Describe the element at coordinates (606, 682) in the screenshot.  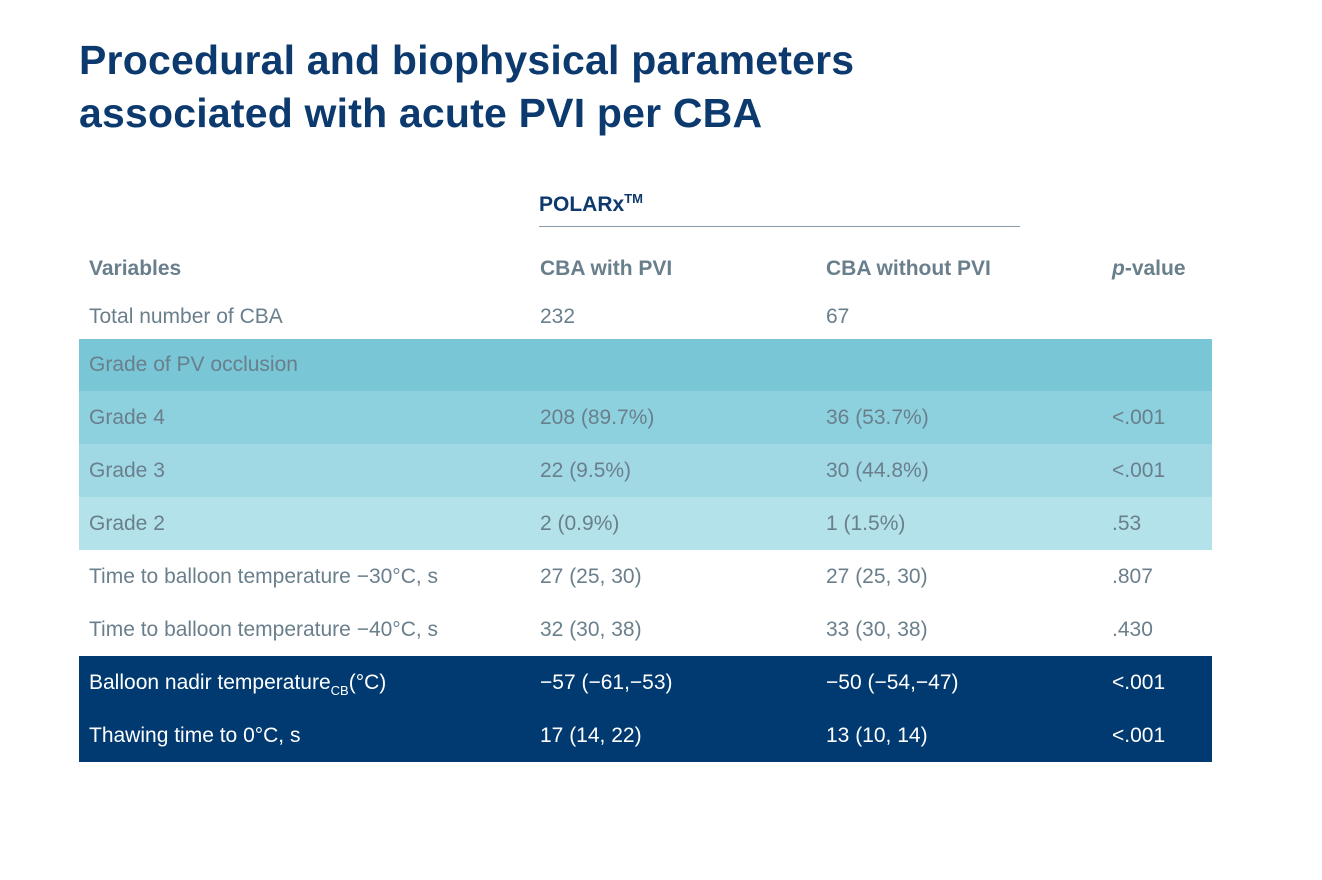
I see `cell-with-pvi: −57 (−61,−53)` at that location.